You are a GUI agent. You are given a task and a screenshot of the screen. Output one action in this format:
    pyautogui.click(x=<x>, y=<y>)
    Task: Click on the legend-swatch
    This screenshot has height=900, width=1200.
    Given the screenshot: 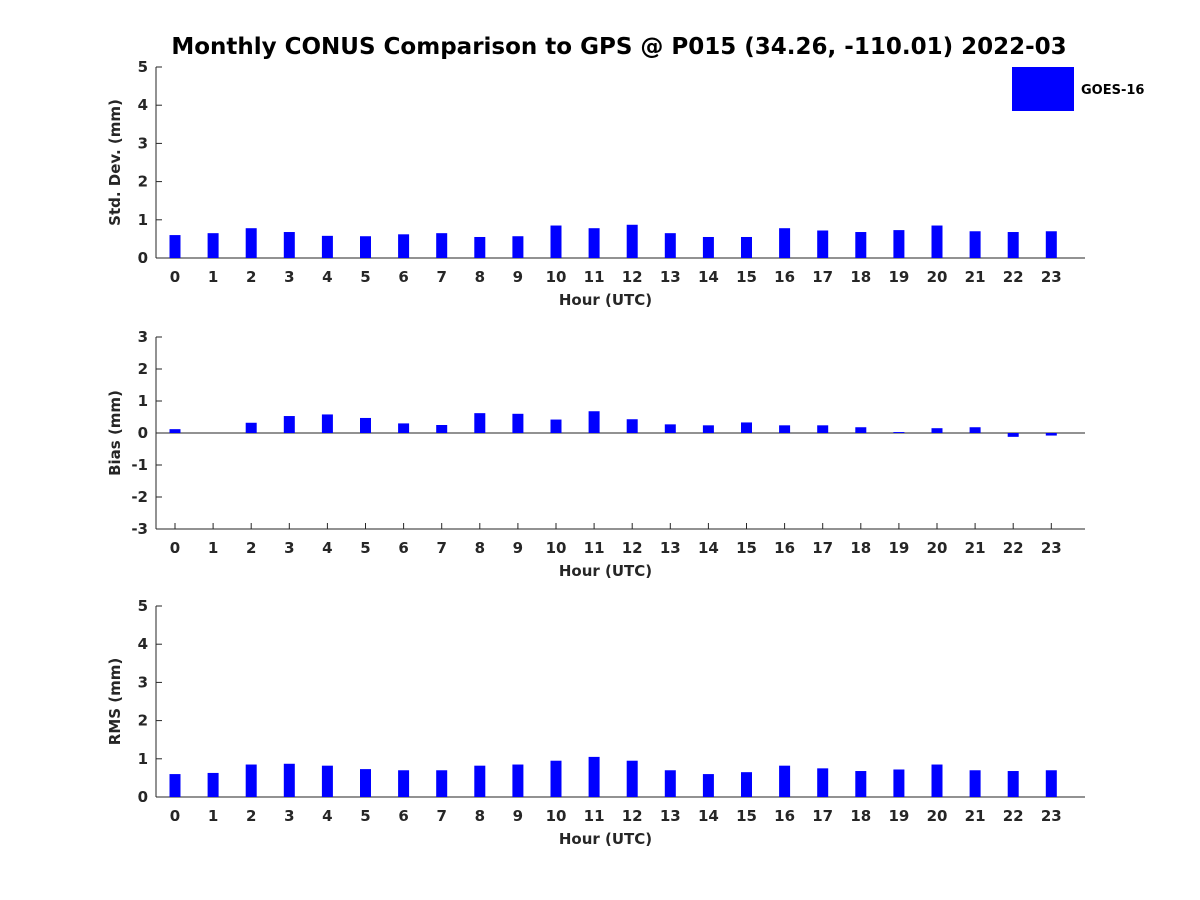 What is the action you would take?
    pyautogui.click(x=1043, y=89)
    